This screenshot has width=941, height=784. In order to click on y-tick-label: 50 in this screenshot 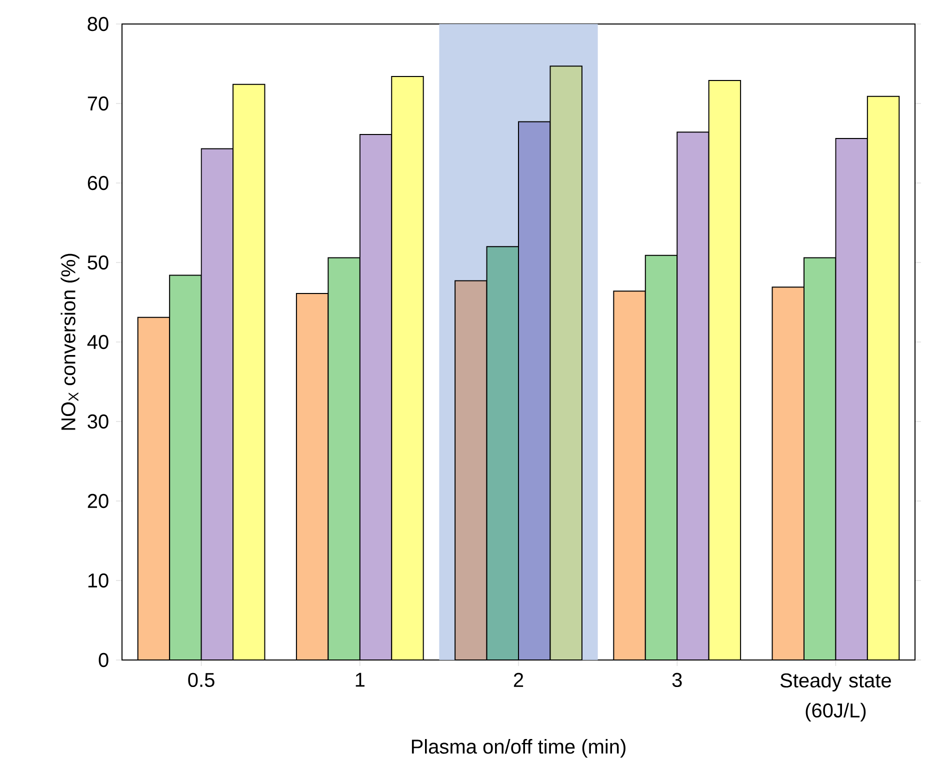, I will do `click(98, 262)`.